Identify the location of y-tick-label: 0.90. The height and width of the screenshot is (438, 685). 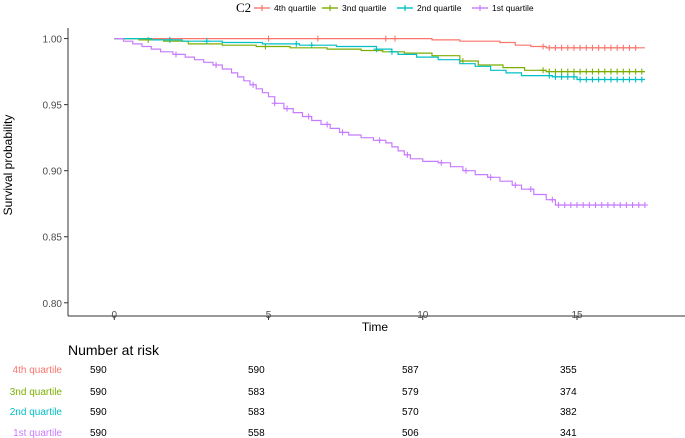
(53, 172).